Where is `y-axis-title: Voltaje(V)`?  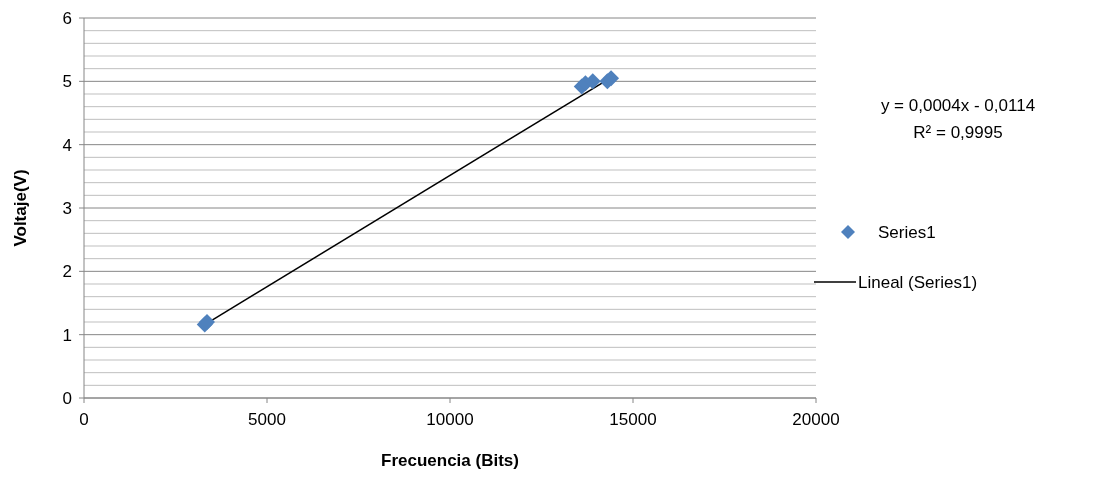 y-axis-title: Voltaje(V) is located at coordinates (20, 208).